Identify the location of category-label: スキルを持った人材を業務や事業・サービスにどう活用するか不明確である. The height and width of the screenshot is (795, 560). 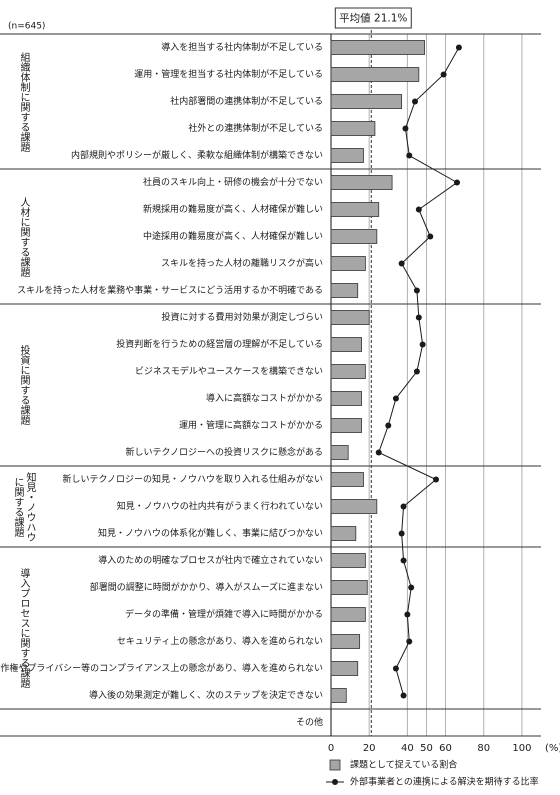
(170, 290).